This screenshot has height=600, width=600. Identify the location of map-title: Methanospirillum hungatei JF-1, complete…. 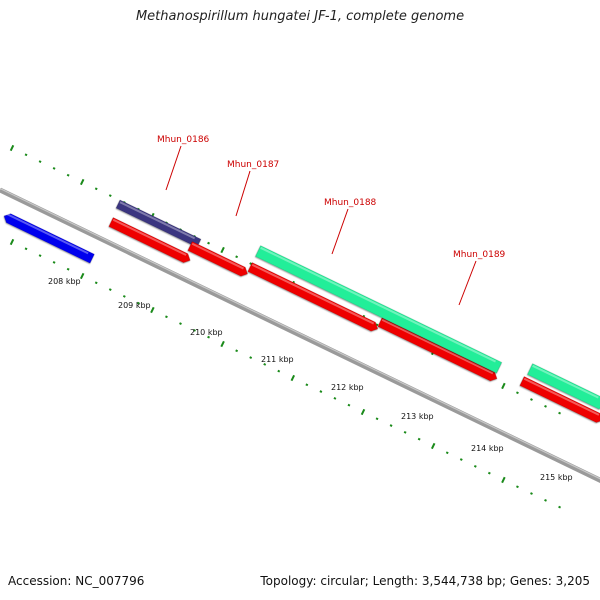
(300, 16).